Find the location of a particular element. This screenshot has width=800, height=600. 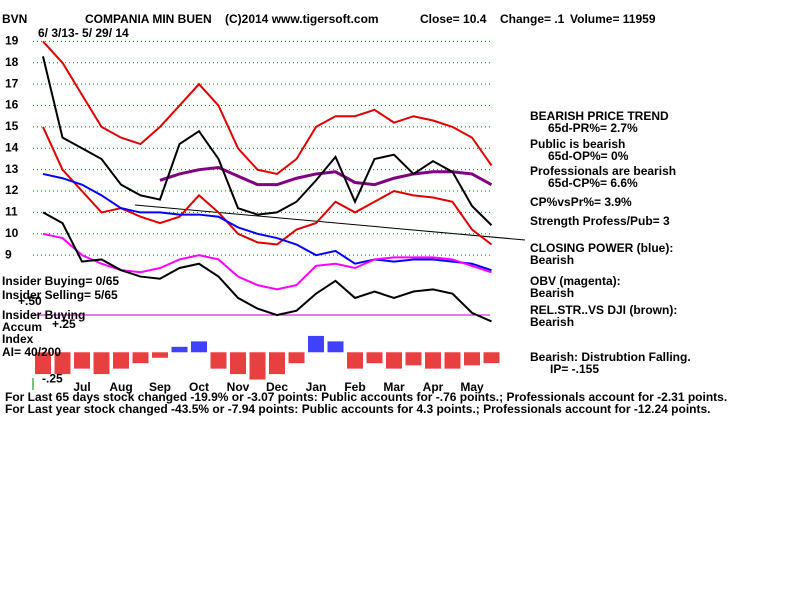

y-tick-label: -.25 is located at coordinates (52, 379).